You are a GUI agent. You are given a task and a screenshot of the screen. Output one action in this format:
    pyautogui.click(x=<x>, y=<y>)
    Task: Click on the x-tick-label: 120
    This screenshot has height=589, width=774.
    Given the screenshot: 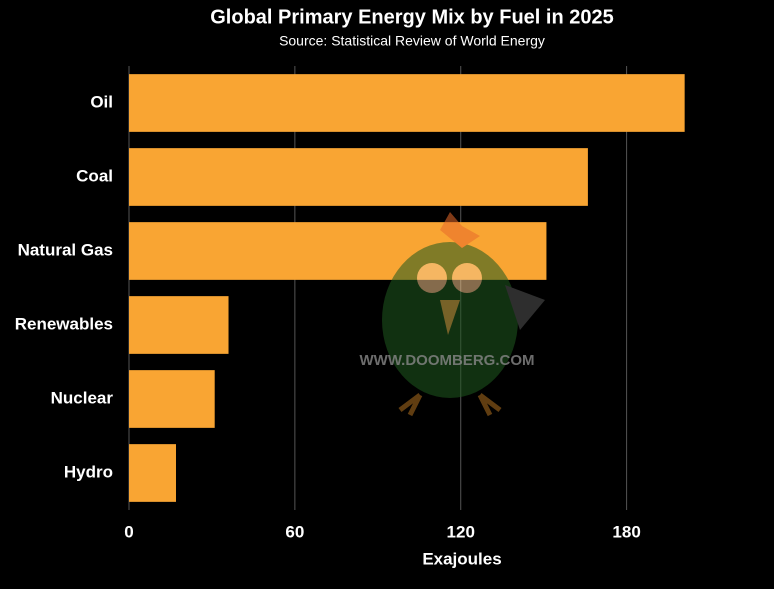 What is the action you would take?
    pyautogui.click(x=461, y=531)
    